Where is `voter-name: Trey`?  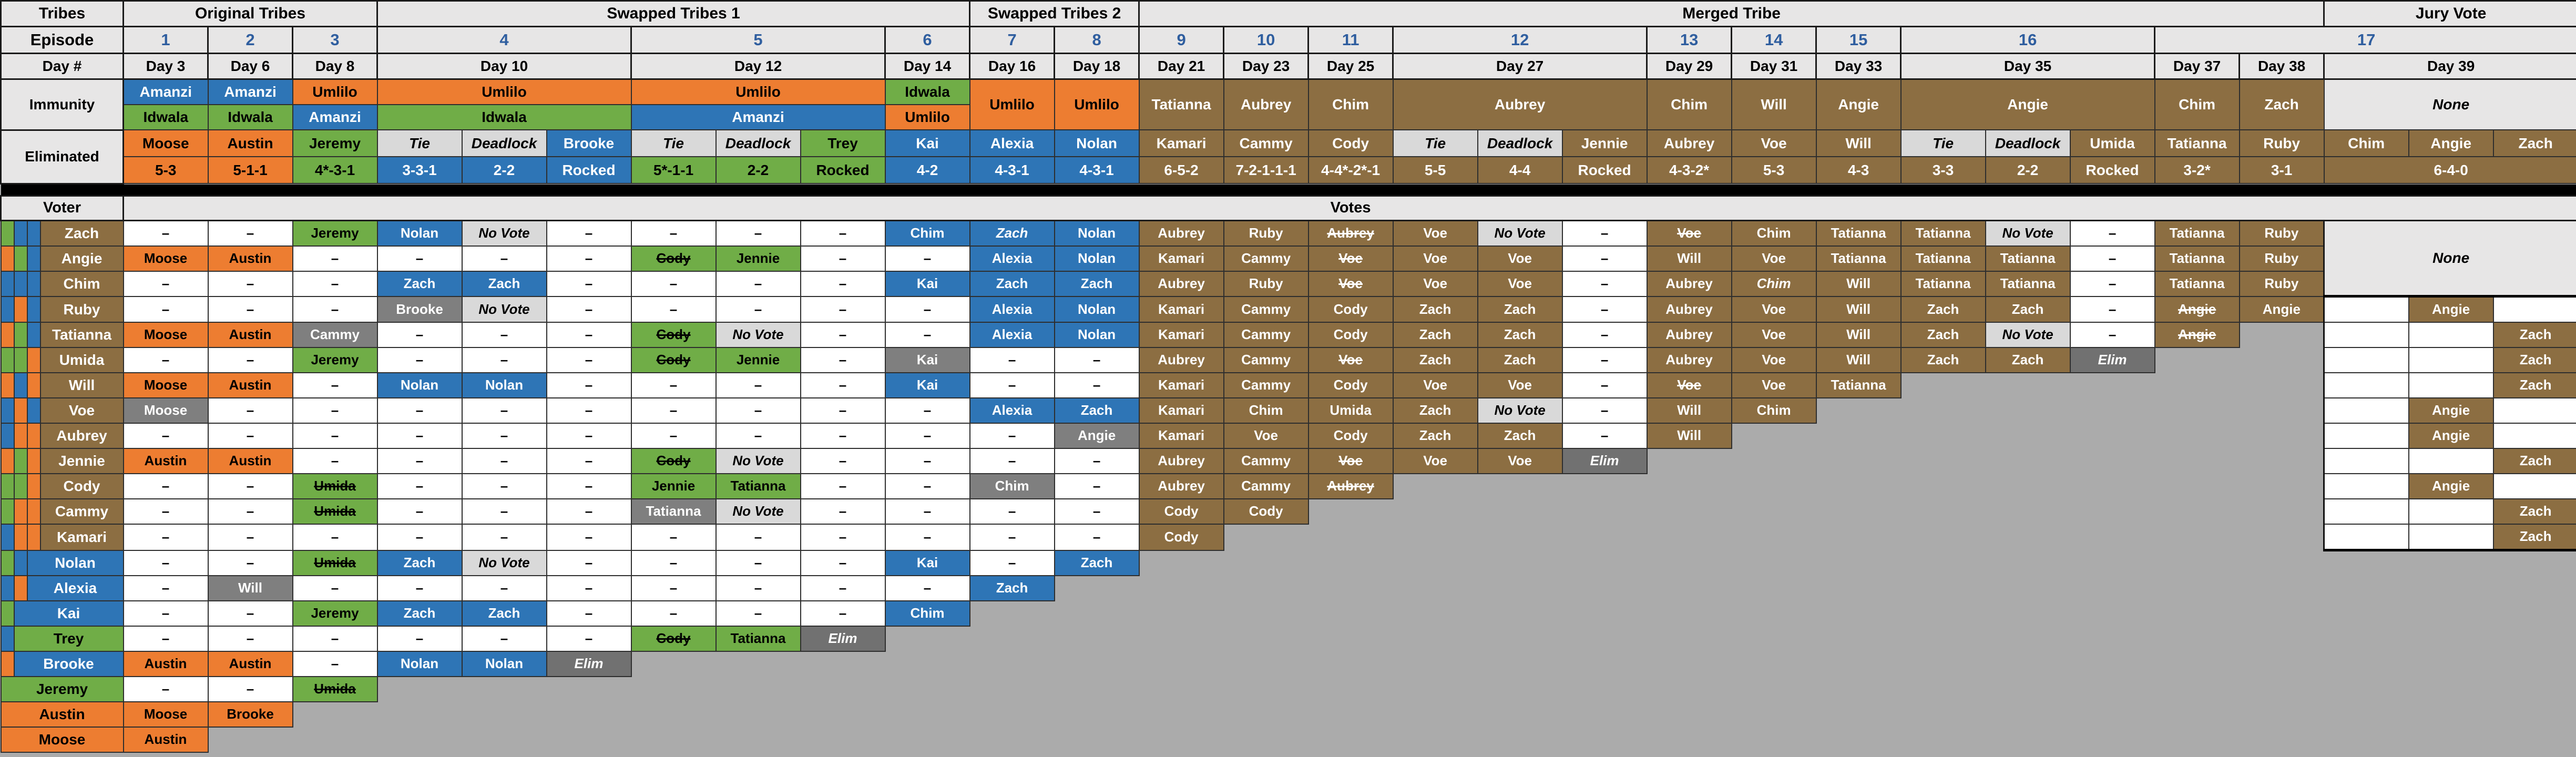
voter-name: Trey is located at coordinates (68, 639).